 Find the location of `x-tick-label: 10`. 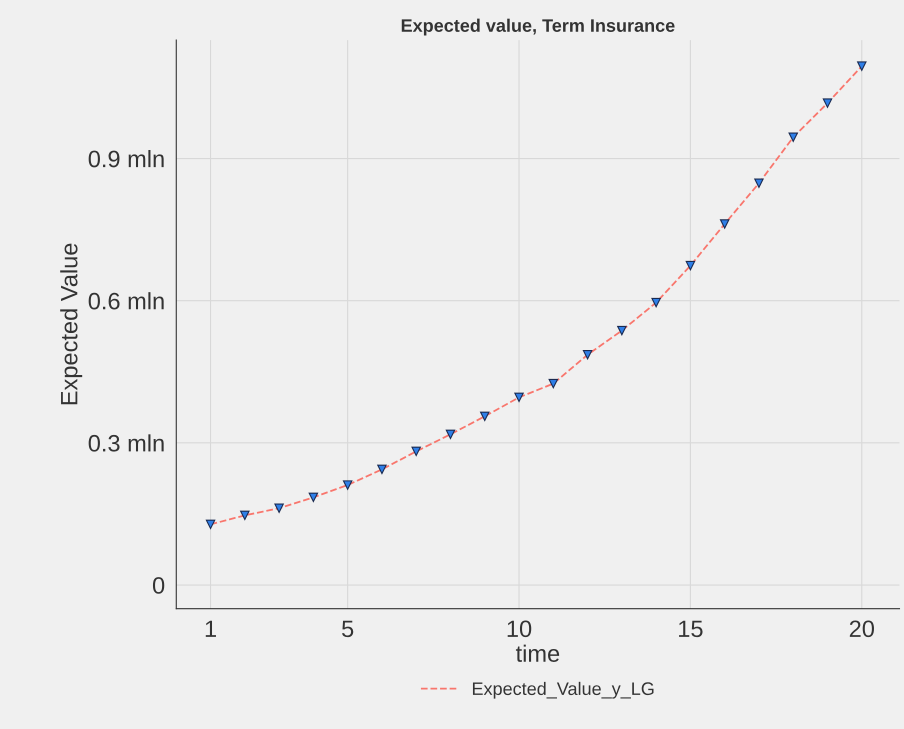

x-tick-label: 10 is located at coordinates (520, 629).